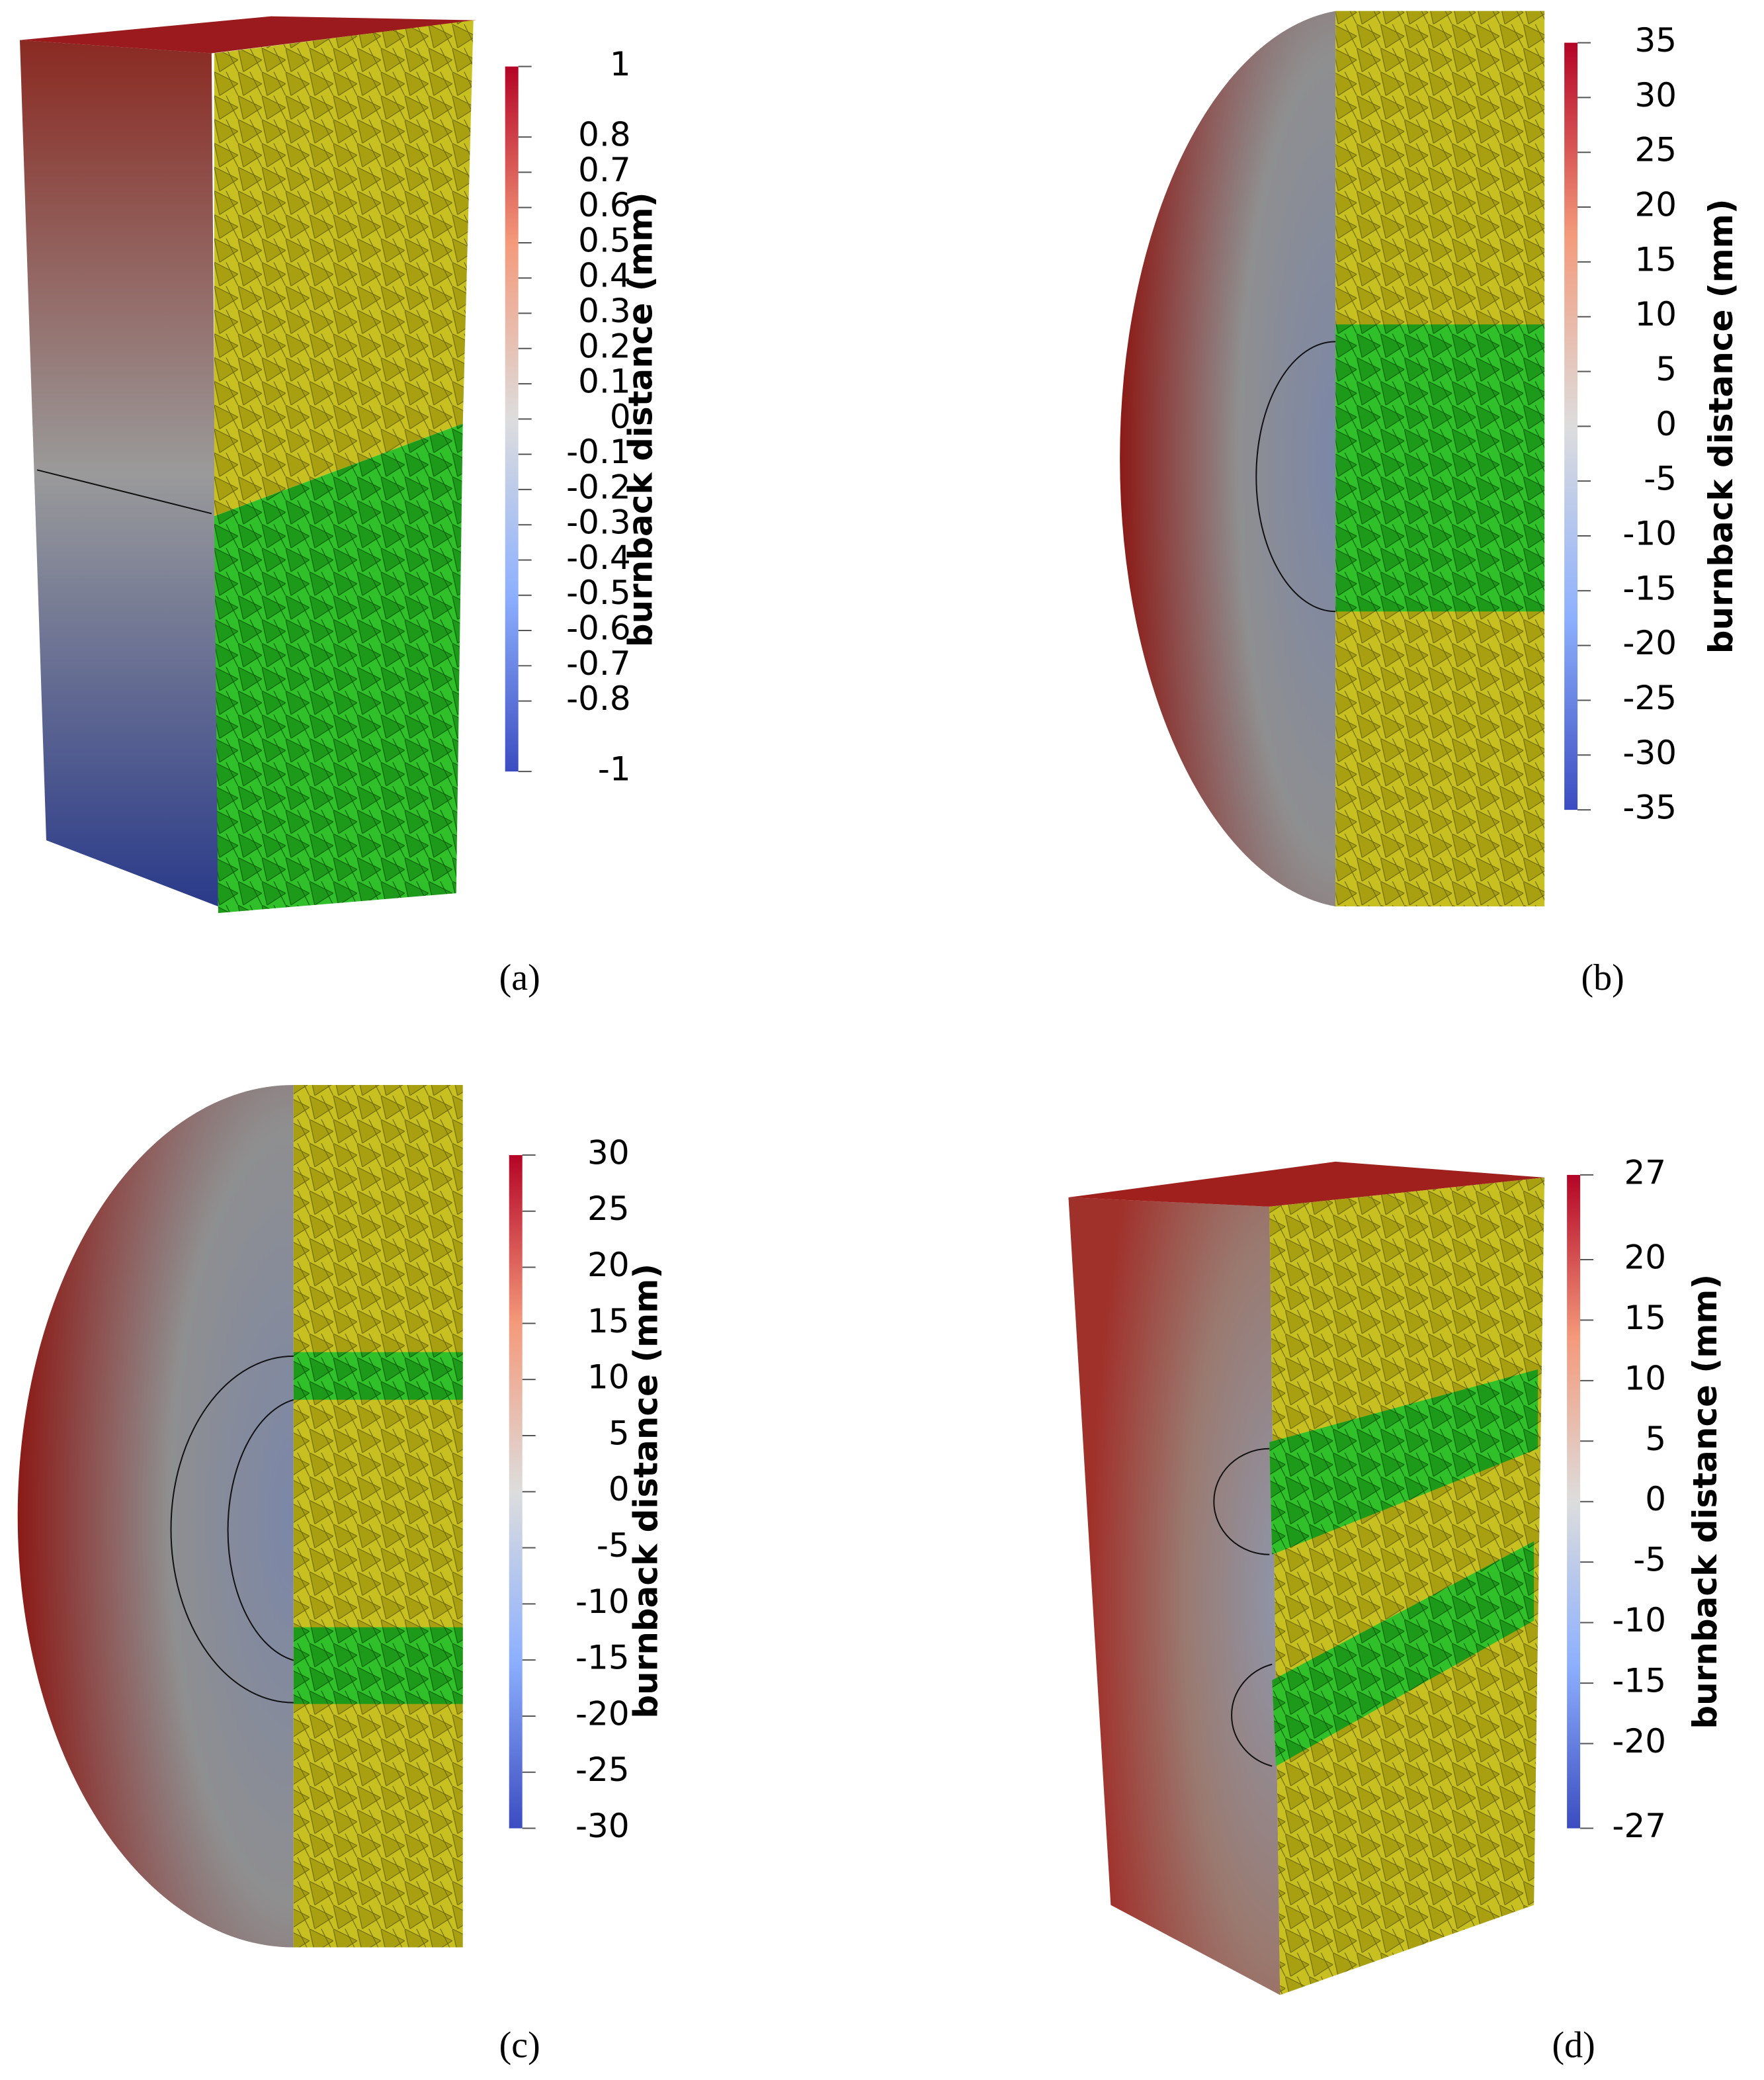 Image resolution: width=1764 pixels, height=2080 pixels. I want to click on render-c, so click(240, 1516).